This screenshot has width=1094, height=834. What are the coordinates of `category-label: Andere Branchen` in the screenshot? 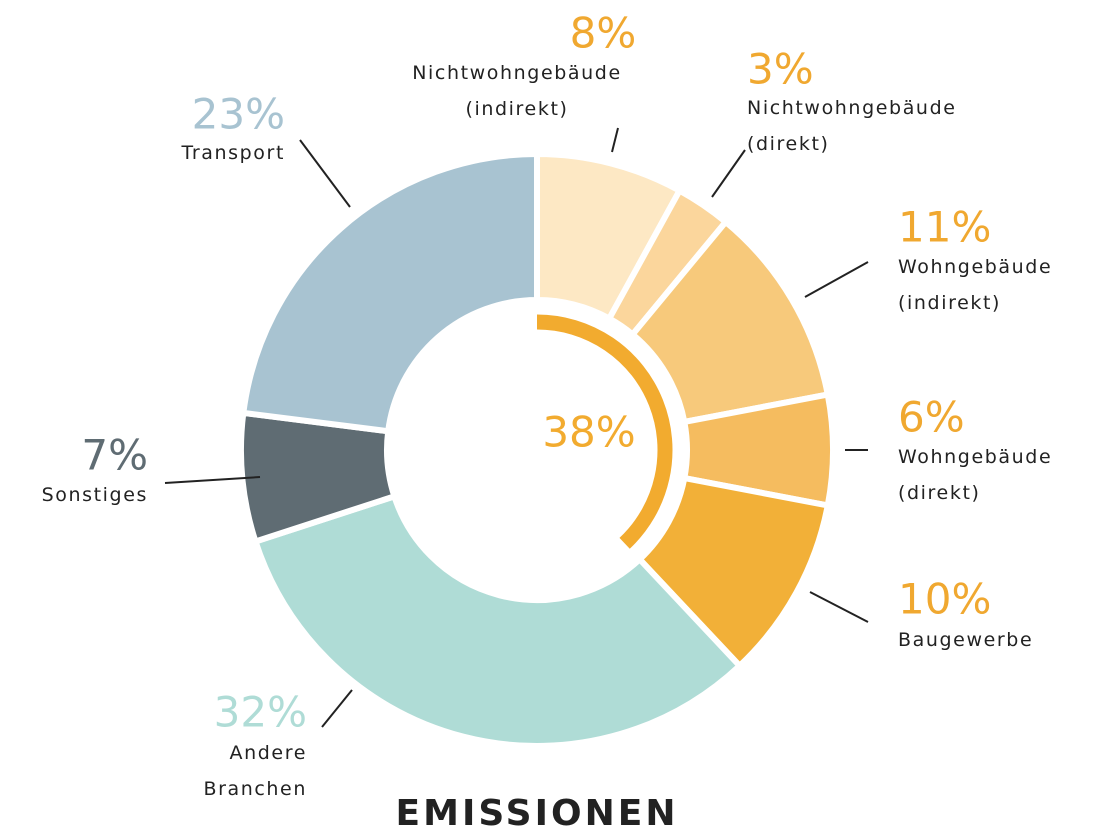 It's located at (255, 771).